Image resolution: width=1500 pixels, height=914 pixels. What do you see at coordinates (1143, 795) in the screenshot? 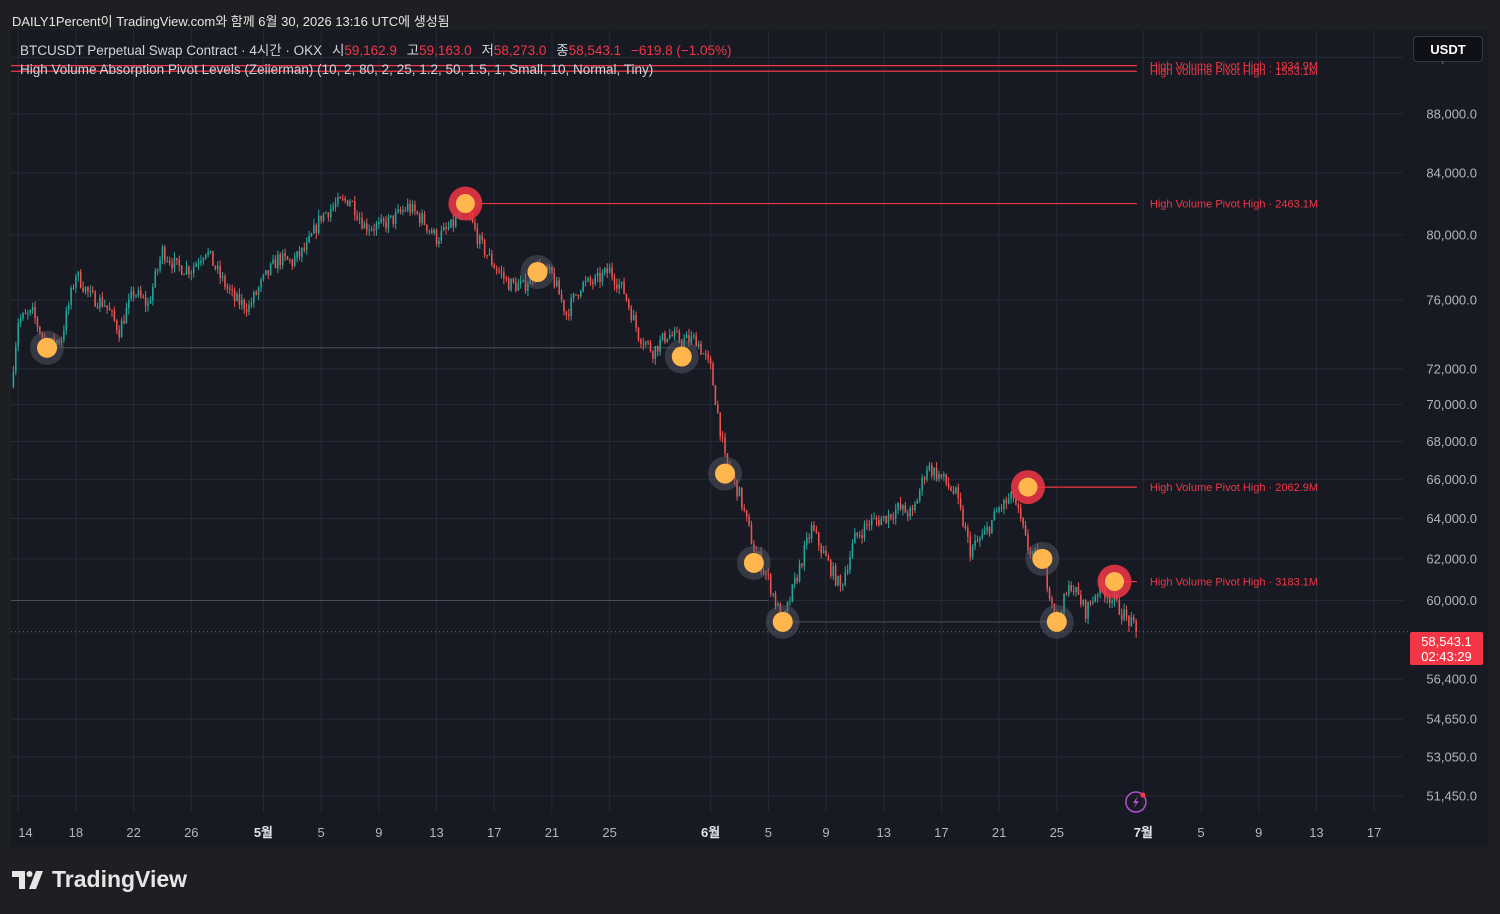
I see `notification-dot-icon` at bounding box center [1143, 795].